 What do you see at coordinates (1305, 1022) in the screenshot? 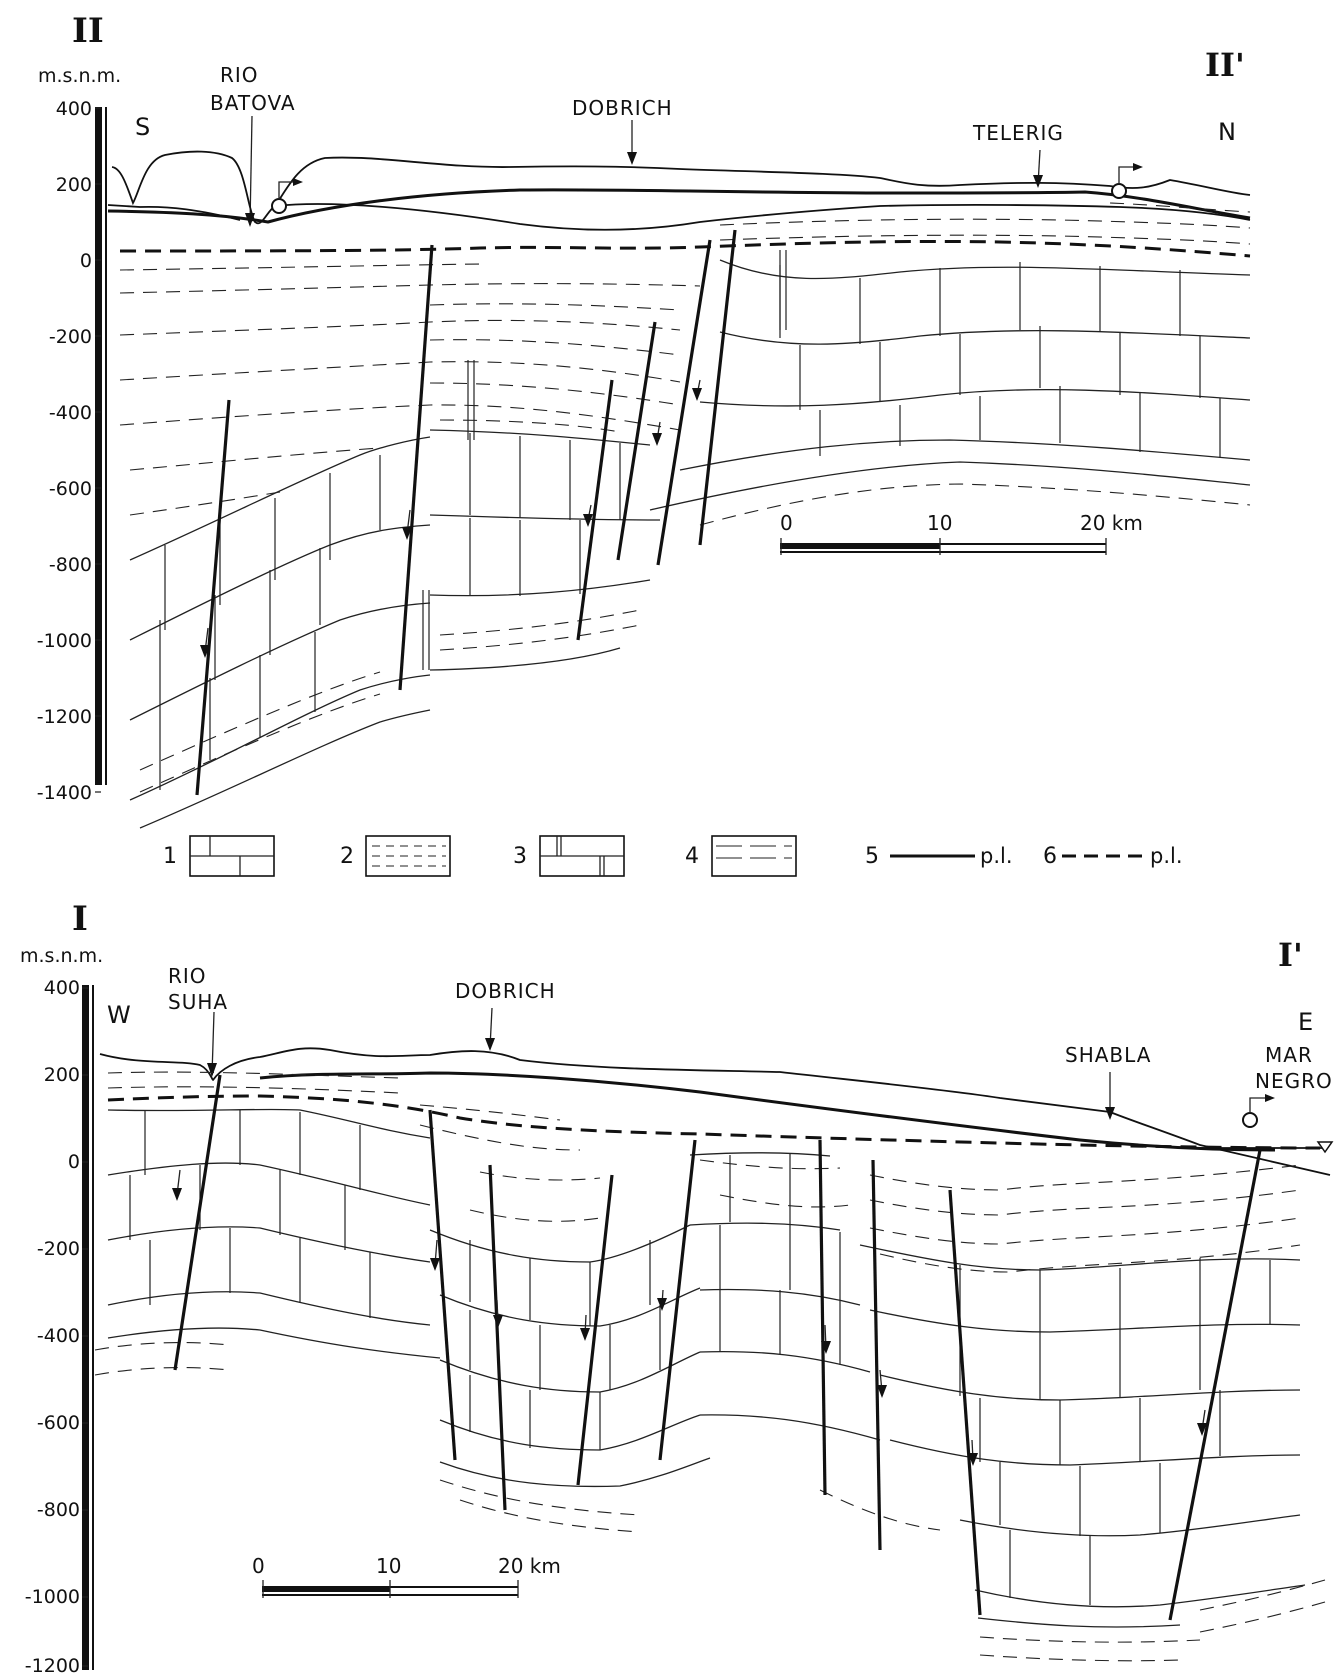
I see `section-i-direction-right: E` at bounding box center [1305, 1022].